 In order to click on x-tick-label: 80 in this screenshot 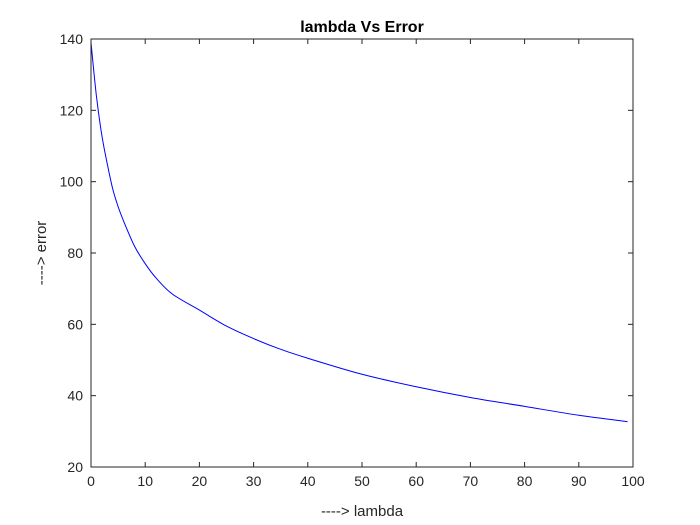, I will do `click(525, 481)`.